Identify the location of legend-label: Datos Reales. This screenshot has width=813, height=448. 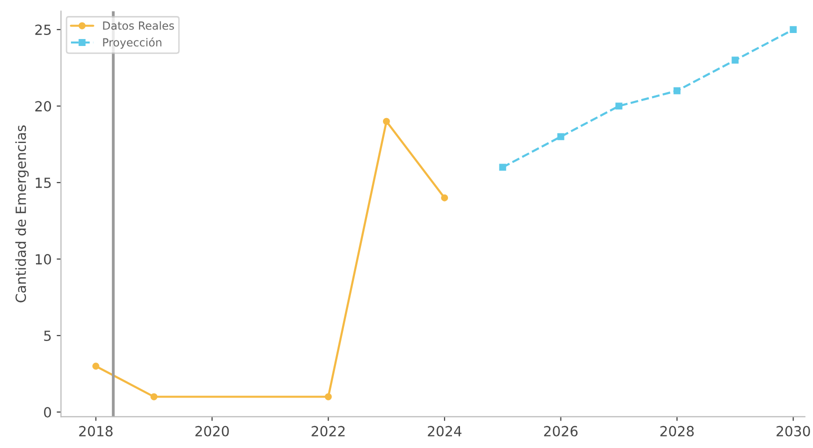
(138, 25).